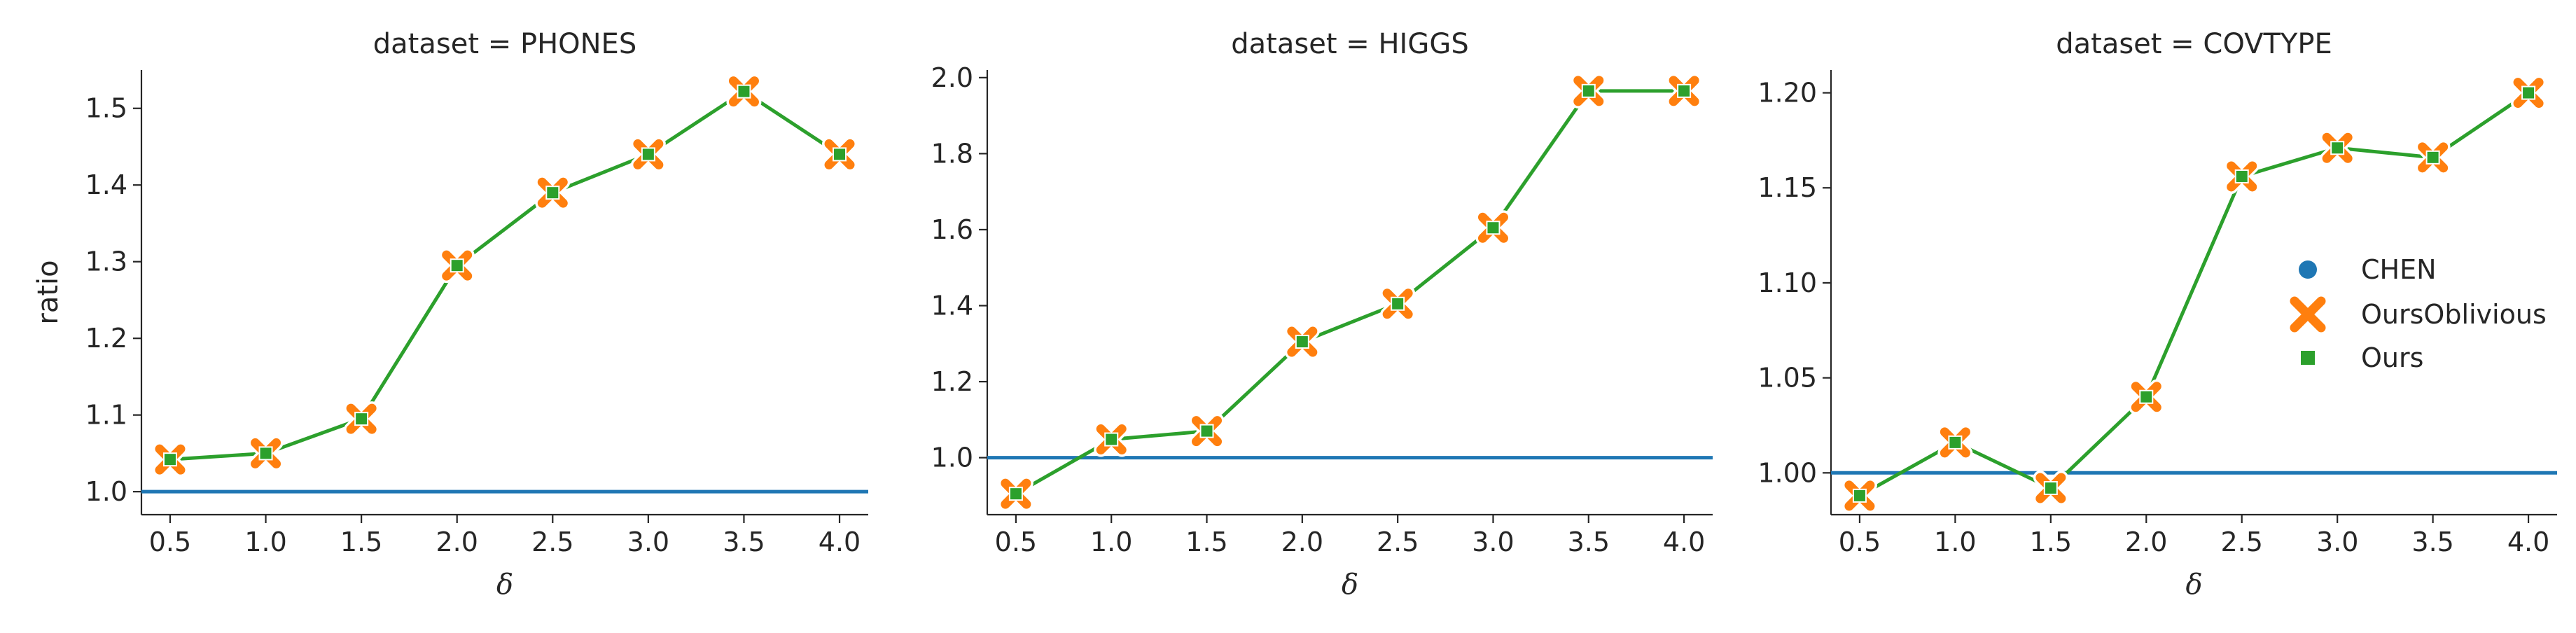 The width and height of the screenshot is (2576, 633). I want to click on y-axis-label: ratio, so click(48, 292).